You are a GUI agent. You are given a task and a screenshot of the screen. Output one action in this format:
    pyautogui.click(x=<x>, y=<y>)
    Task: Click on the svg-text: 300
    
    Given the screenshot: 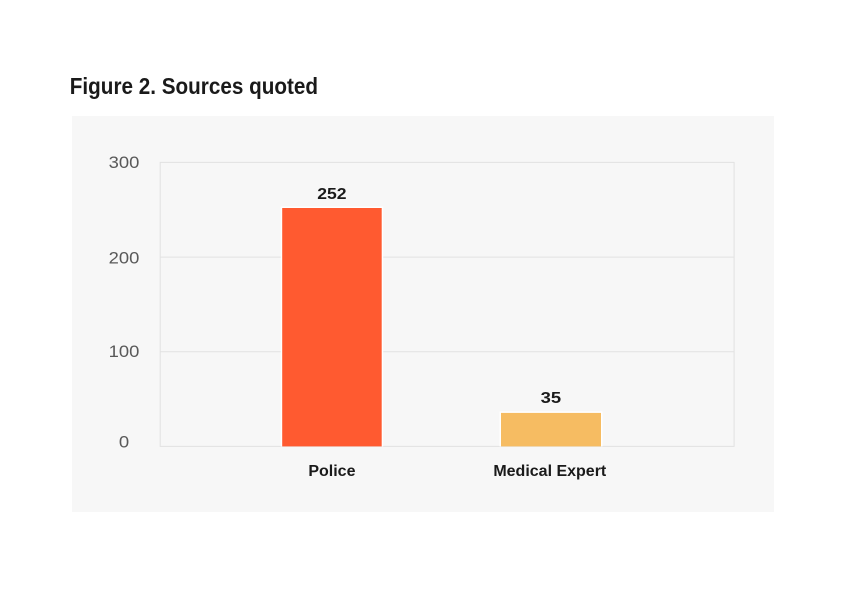 What is the action you would take?
    pyautogui.click(x=124, y=162)
    